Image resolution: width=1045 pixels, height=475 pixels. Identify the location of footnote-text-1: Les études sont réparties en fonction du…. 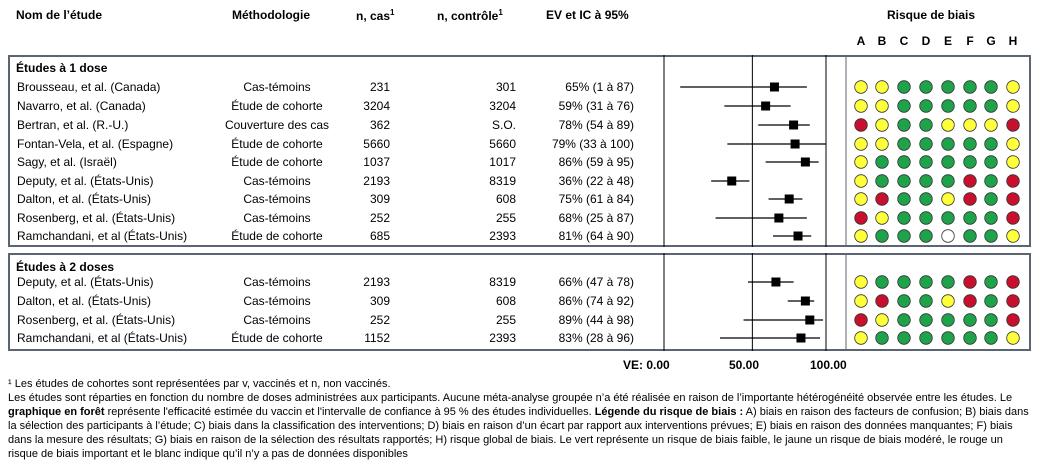
(510, 398).